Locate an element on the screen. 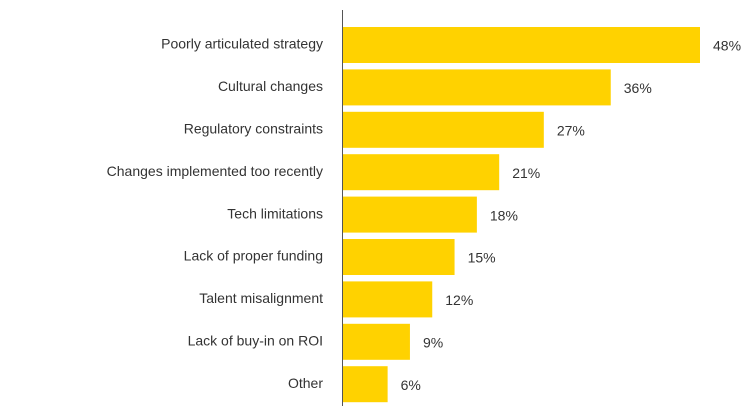 The height and width of the screenshot is (406, 755). category-label: Lack of buy-in on ROI is located at coordinates (255, 341).